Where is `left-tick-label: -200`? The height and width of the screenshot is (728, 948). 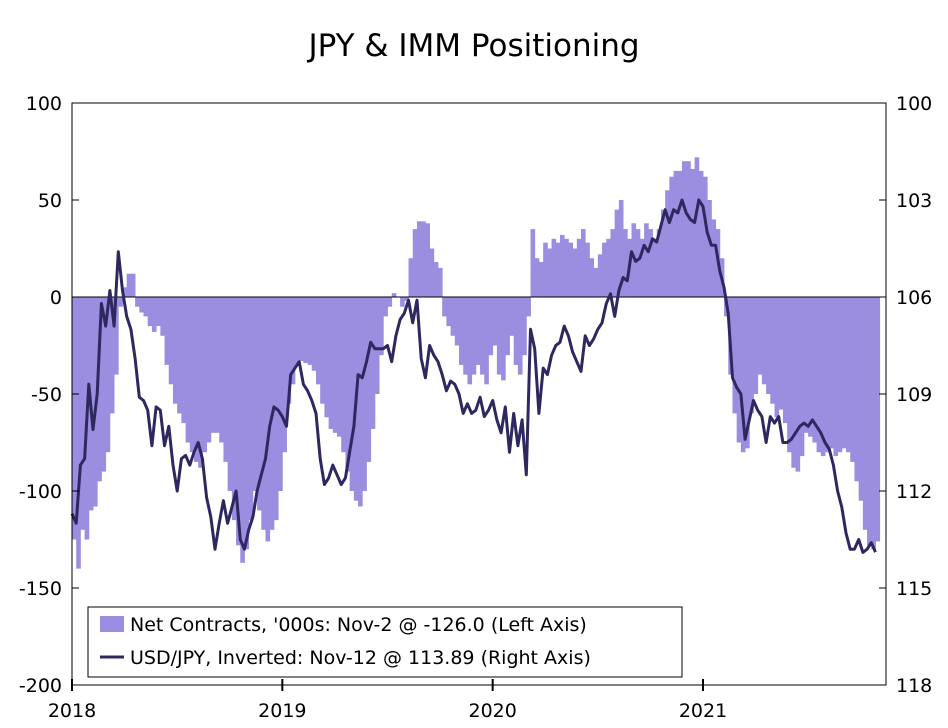
left-tick-label: -200 is located at coordinates (40, 686).